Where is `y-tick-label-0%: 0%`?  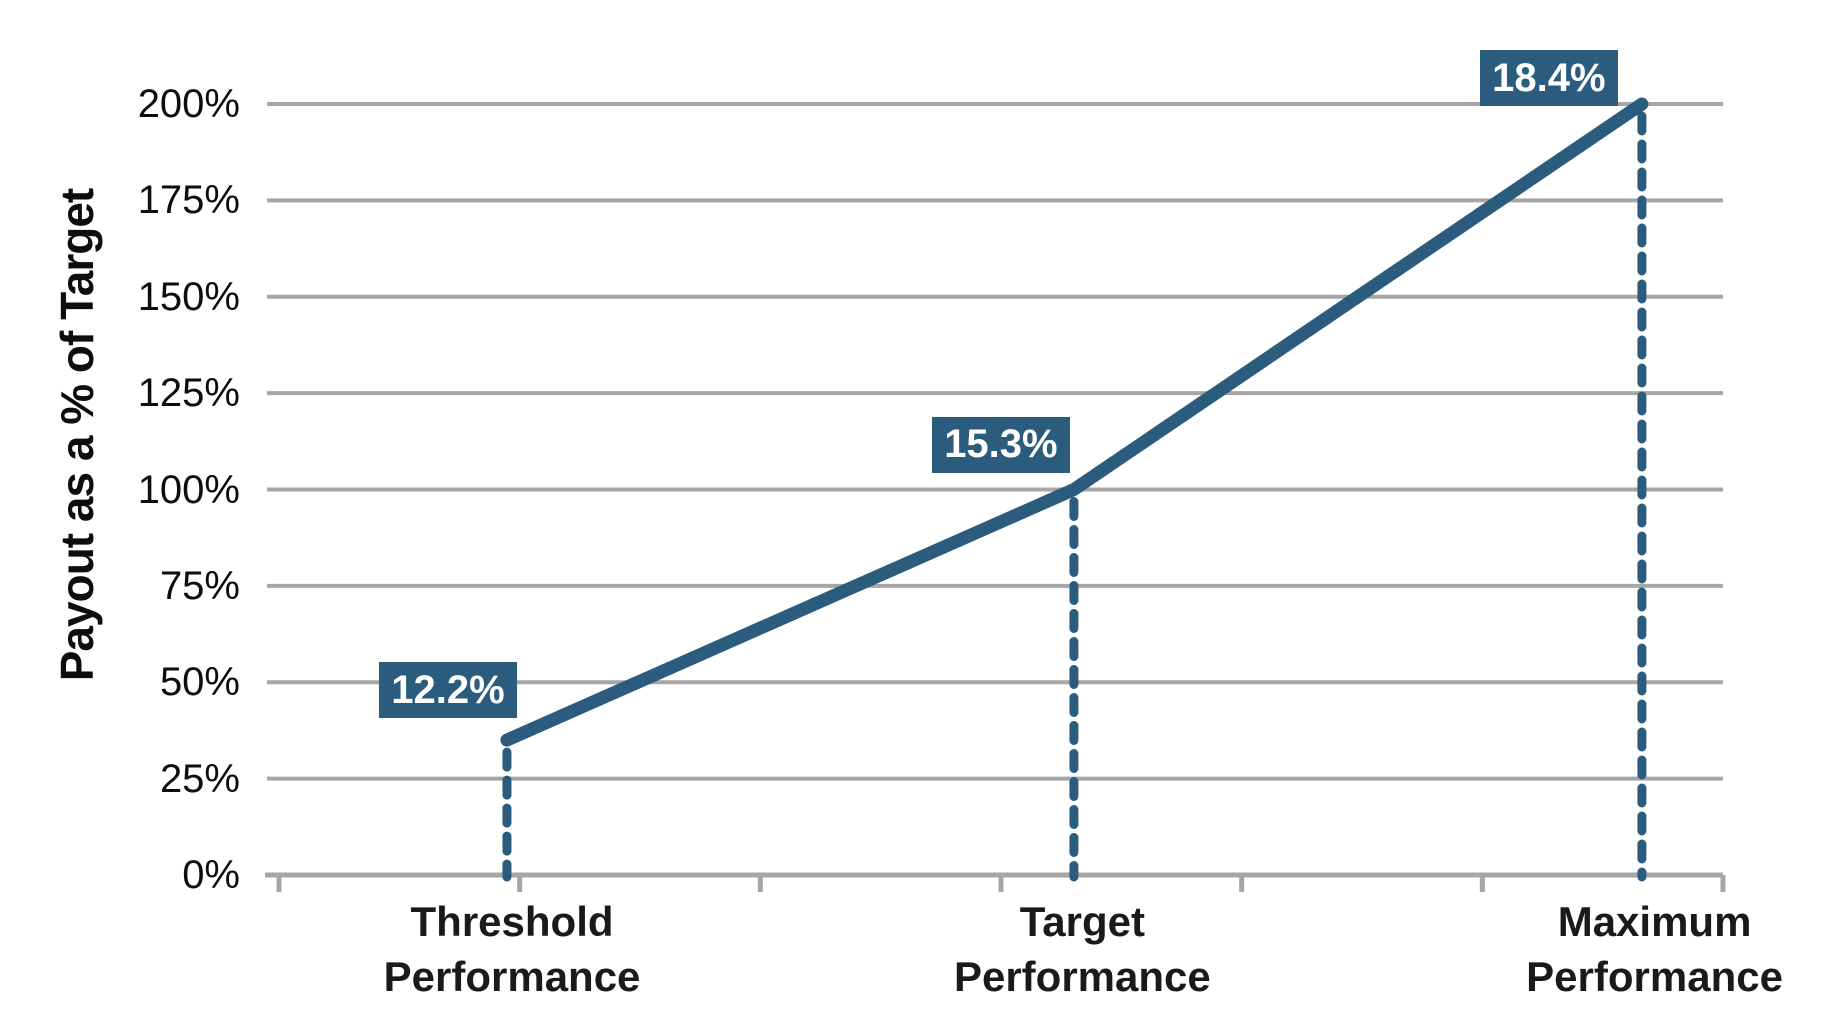 y-tick-label-0%: 0% is located at coordinates (211, 875).